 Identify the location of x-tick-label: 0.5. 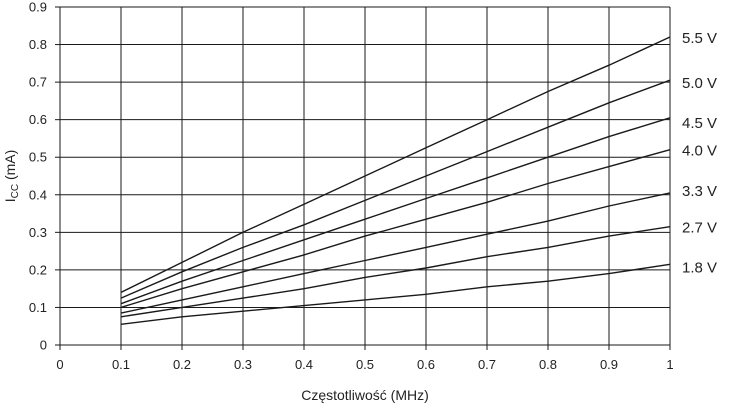
(365, 364).